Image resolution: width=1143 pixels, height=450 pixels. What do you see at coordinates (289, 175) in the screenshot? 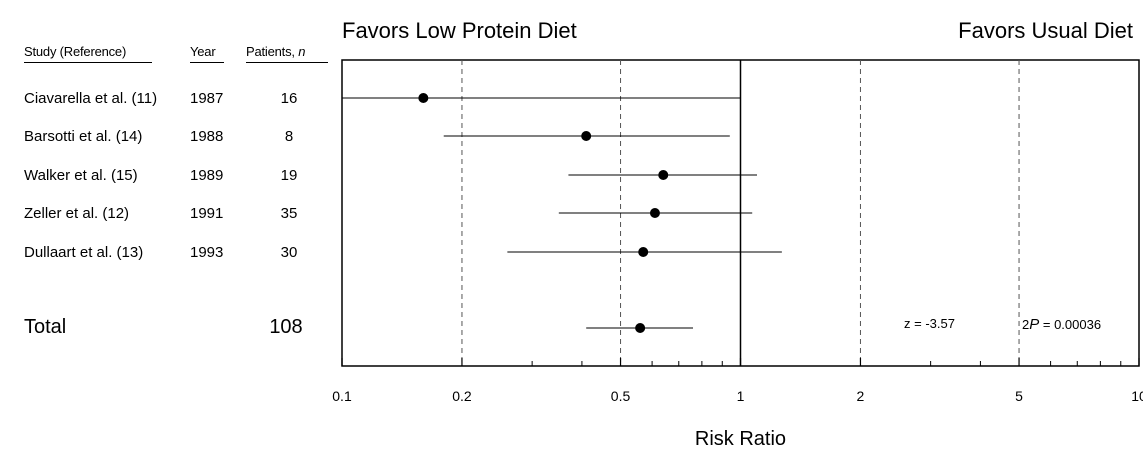
I see `study-patients: 19` at bounding box center [289, 175].